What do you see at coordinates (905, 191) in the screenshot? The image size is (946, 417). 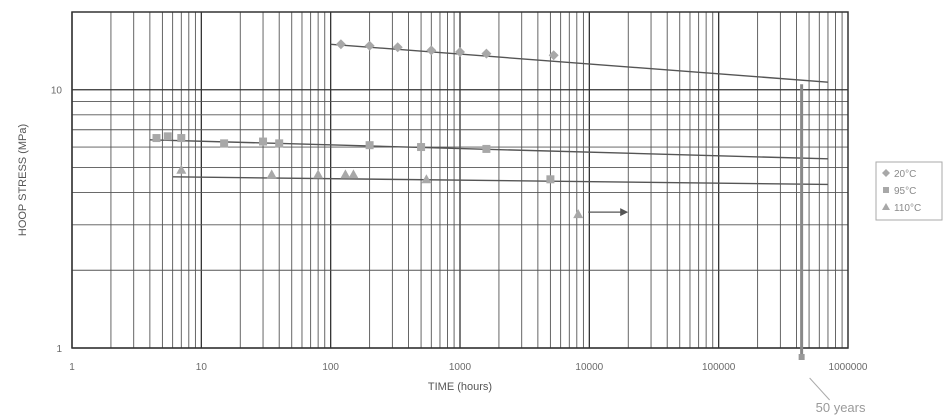 I see `legend-entry: 95°C` at bounding box center [905, 191].